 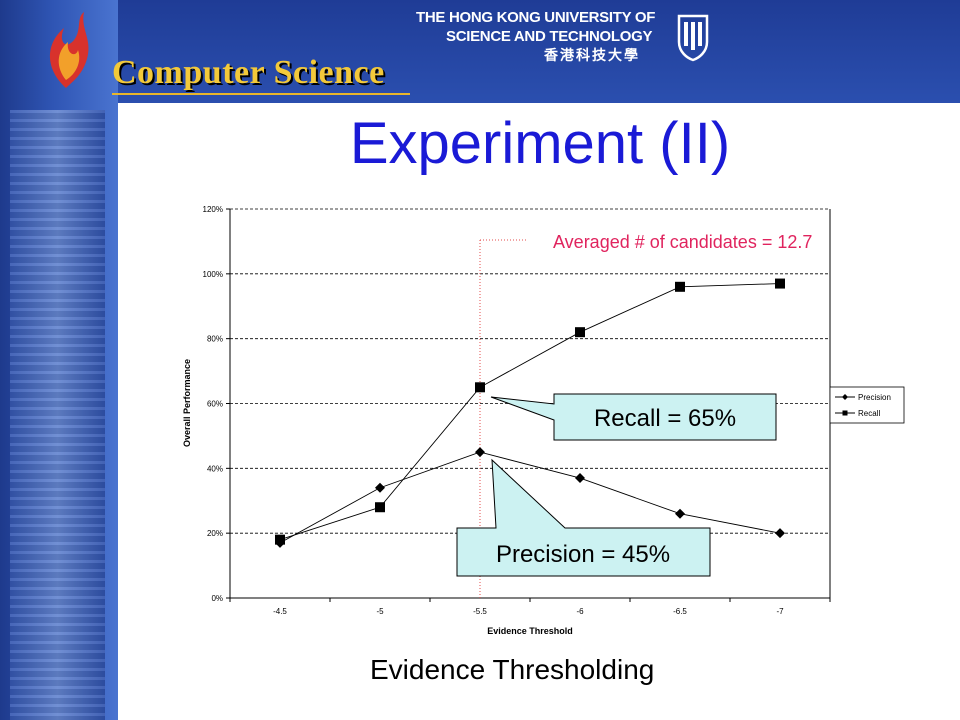 What do you see at coordinates (280, 611) in the screenshot?
I see `x-tick-label: -4.5` at bounding box center [280, 611].